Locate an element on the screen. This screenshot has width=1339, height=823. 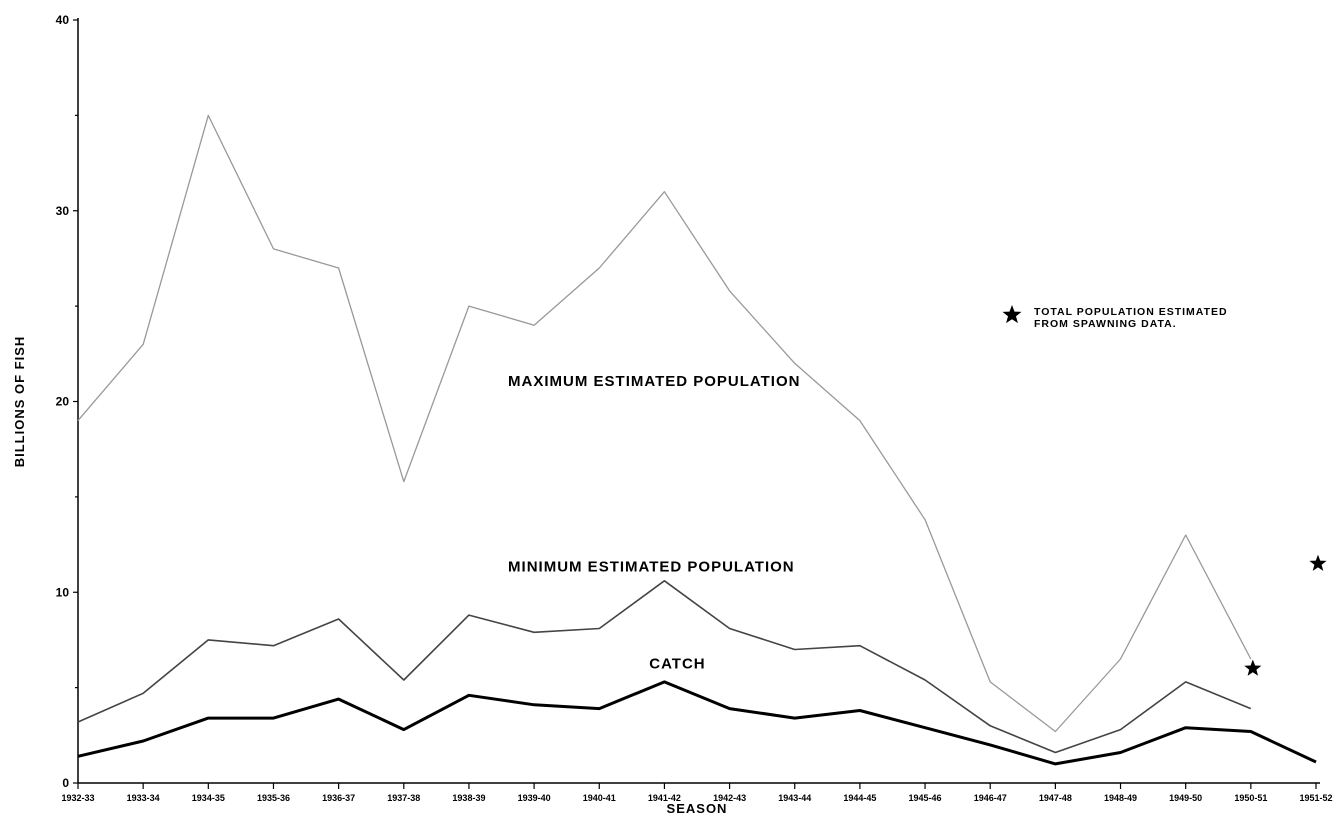
y-tick-label: 10 is located at coordinates (63, 592).